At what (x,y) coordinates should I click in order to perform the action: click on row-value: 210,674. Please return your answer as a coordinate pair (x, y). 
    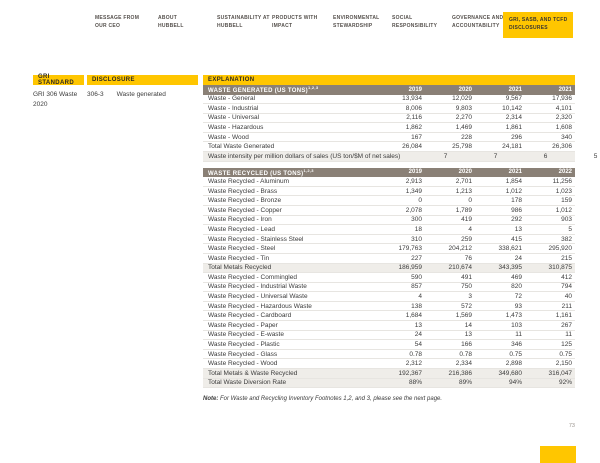
    Looking at the image, I should click on (460, 268).